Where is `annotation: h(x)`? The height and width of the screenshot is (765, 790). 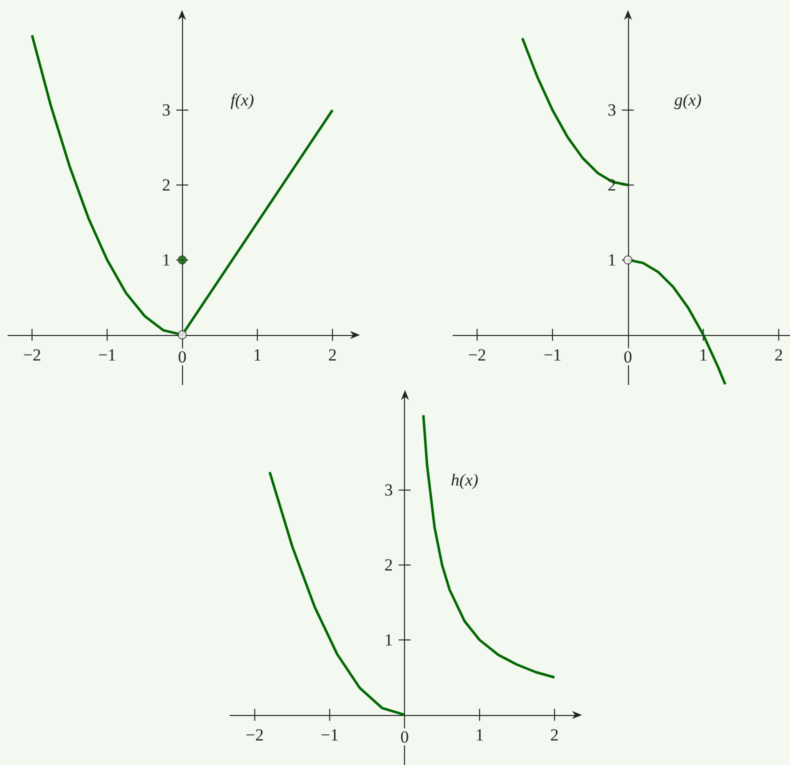
annotation: h(x) is located at coordinates (464, 480).